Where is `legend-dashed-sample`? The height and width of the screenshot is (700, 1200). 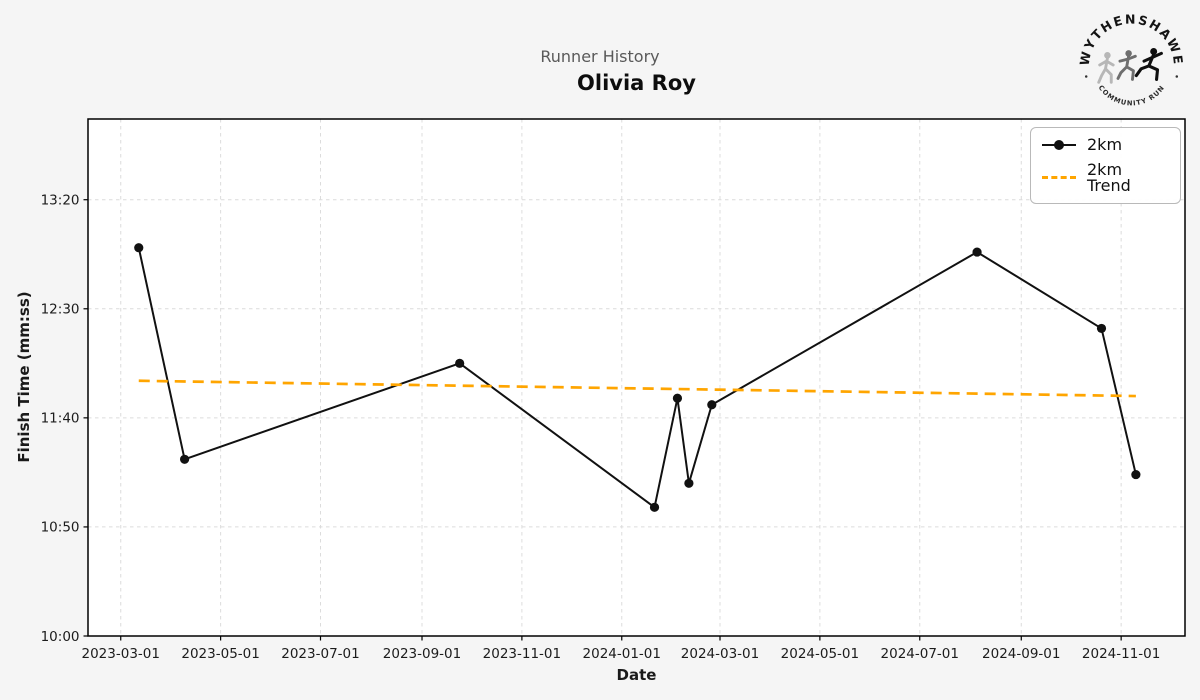
legend-dashed-sample is located at coordinates (1059, 178).